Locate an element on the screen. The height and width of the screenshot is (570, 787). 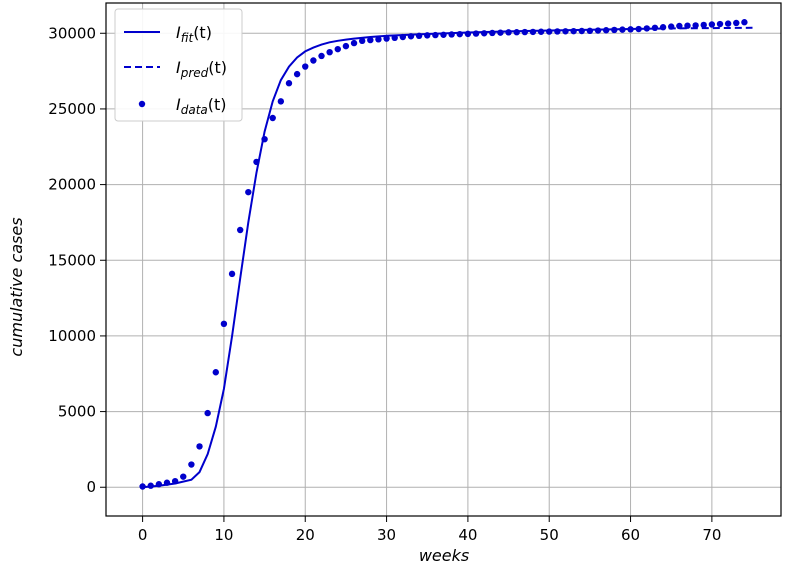
y-tick-label: 30000 is located at coordinates (72, 33).